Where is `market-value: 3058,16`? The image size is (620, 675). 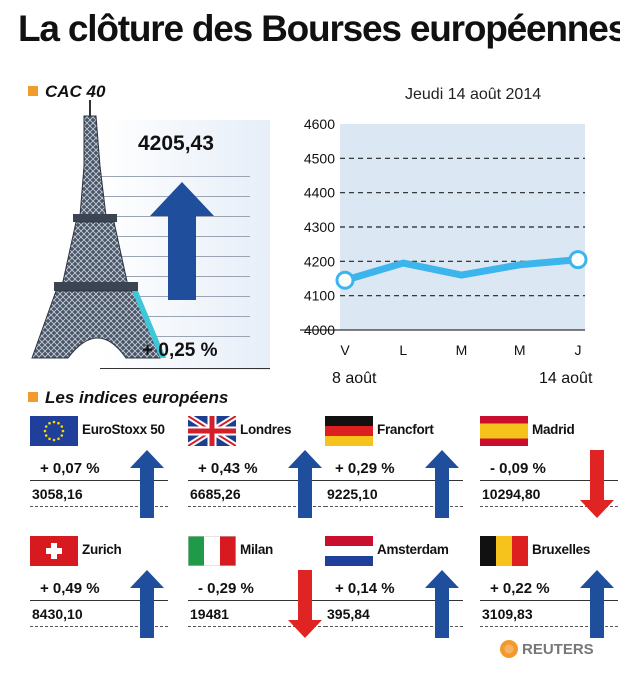 market-value: 3058,16 is located at coordinates (57, 494).